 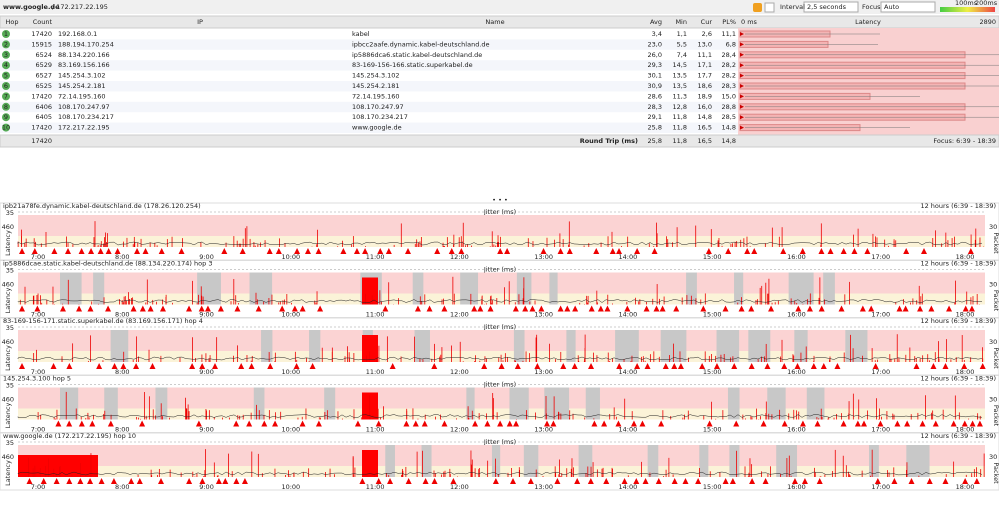 What do you see at coordinates (6, 96) in the screenshot?
I see `hop-number: 7` at bounding box center [6, 96].